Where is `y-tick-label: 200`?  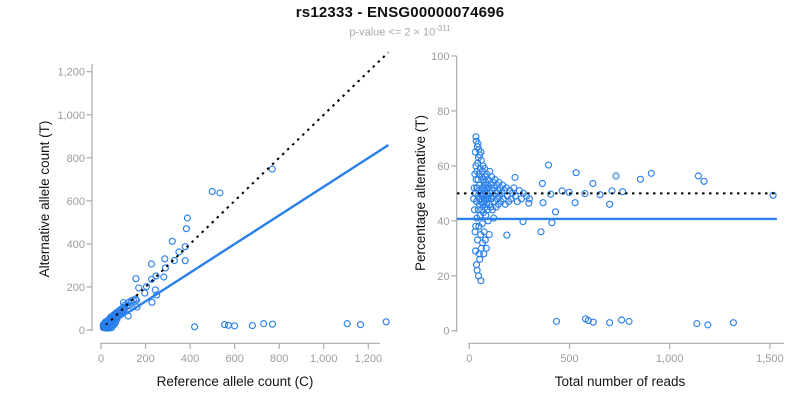 y-tick-label: 200 is located at coordinates (76, 288).